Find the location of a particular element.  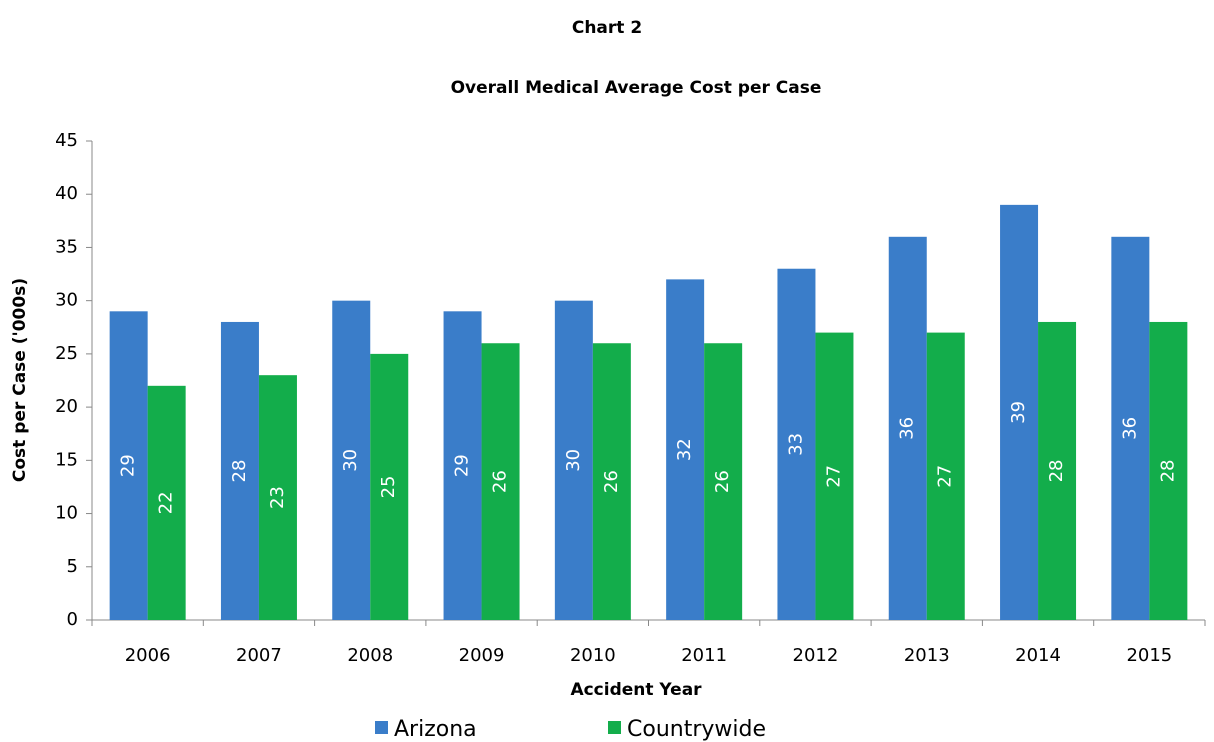

x-tick-label: 2008 is located at coordinates (370, 655).